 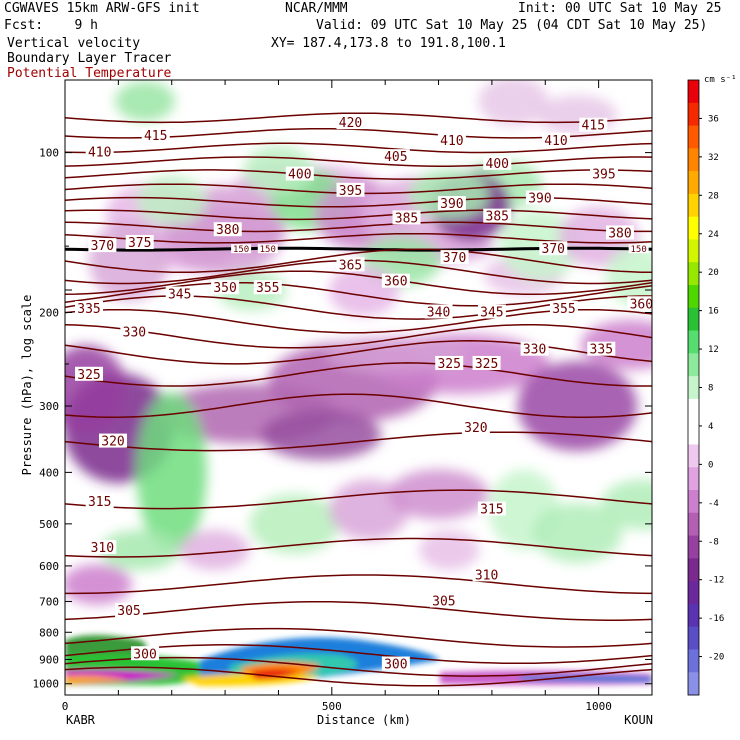 I want to click on x-tick-label: 0, so click(x=65, y=706).